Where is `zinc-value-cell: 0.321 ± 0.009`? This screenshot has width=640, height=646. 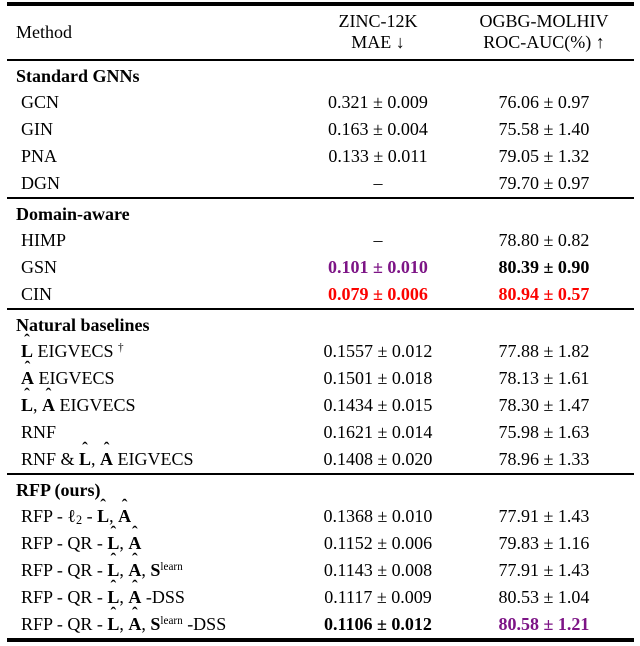
zinc-value-cell: 0.321 ± 0.009 is located at coordinates (378, 102).